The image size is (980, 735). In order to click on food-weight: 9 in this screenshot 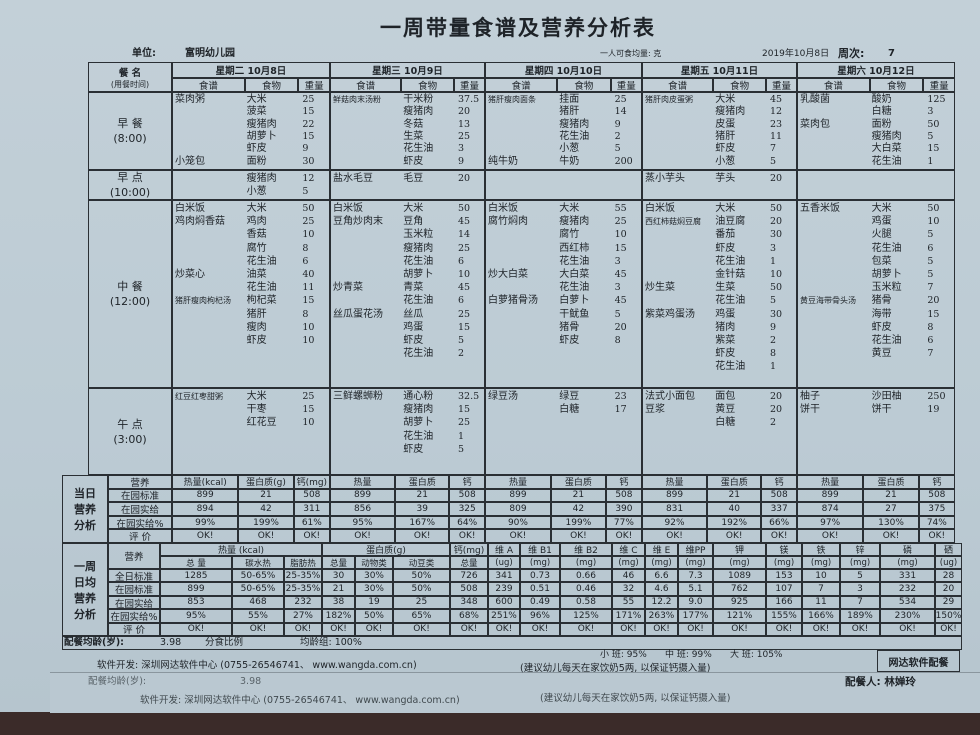, I will do `click(617, 124)`.